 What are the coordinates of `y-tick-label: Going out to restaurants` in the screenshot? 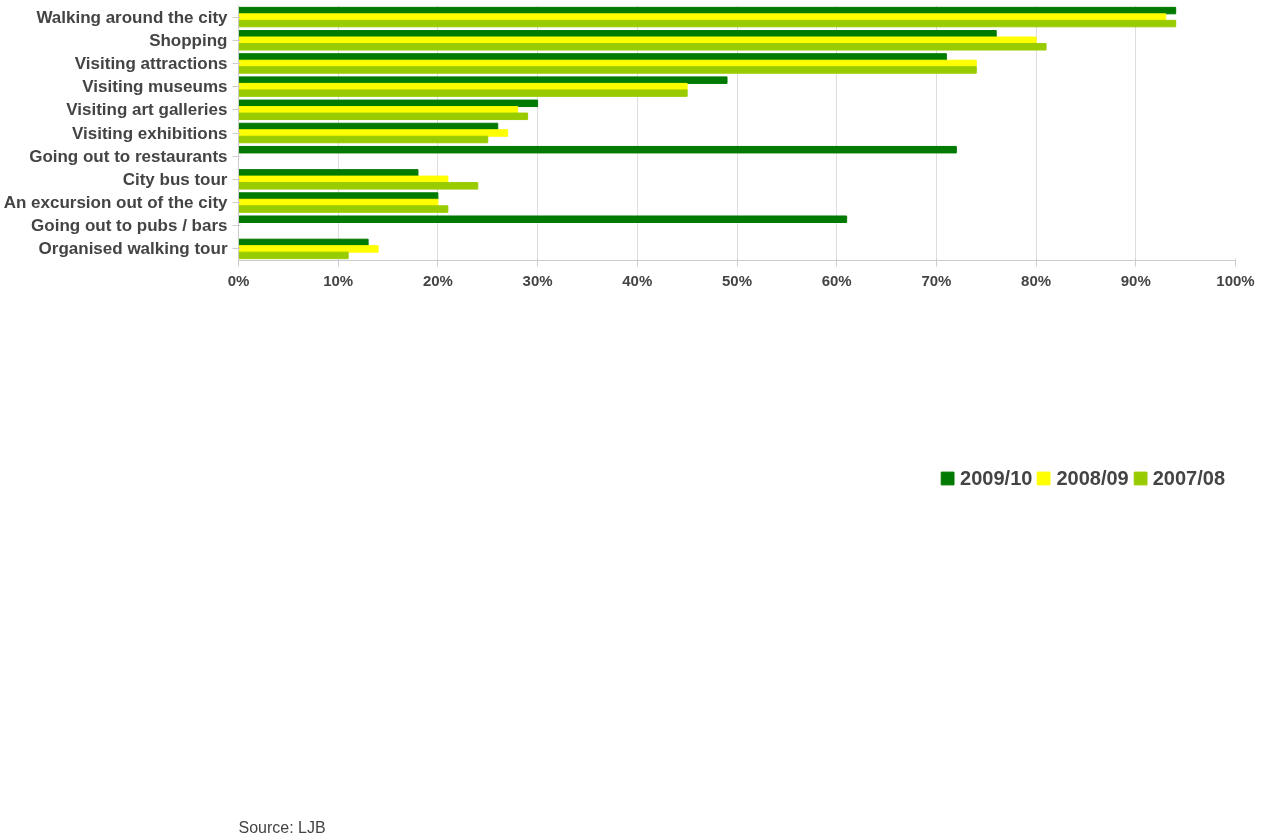 It's located at (128, 156).